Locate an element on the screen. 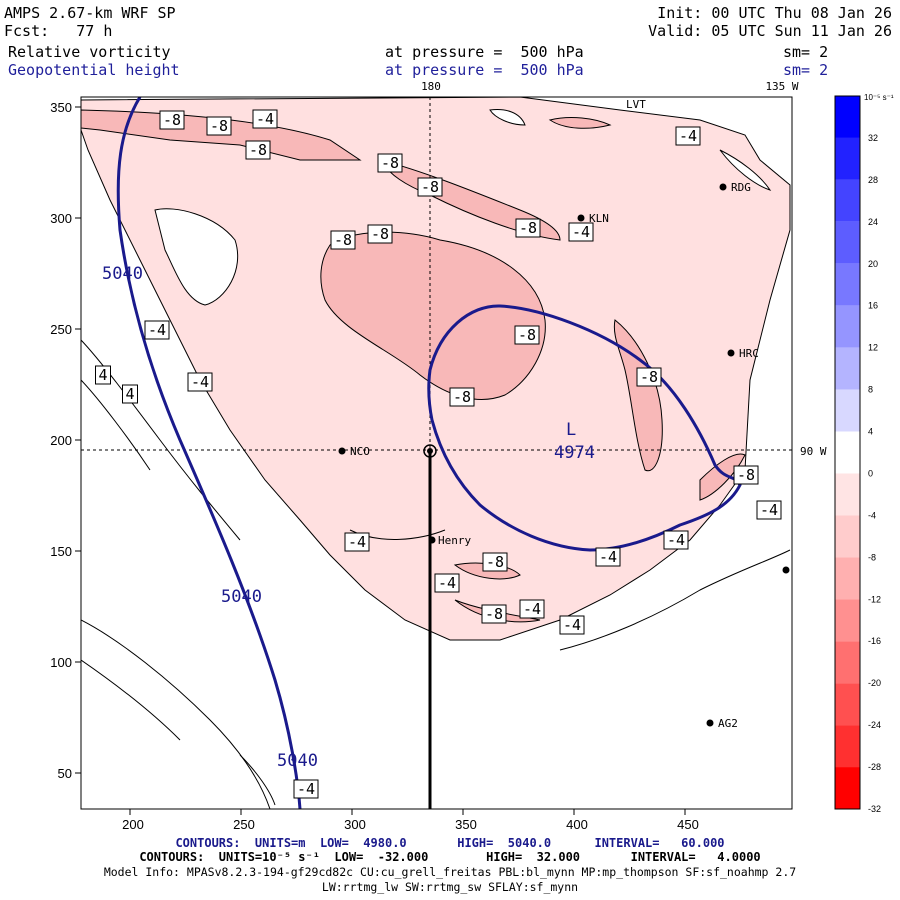 The width and height of the screenshot is (900, 900). y-tick-label: 350 is located at coordinates (61, 107).